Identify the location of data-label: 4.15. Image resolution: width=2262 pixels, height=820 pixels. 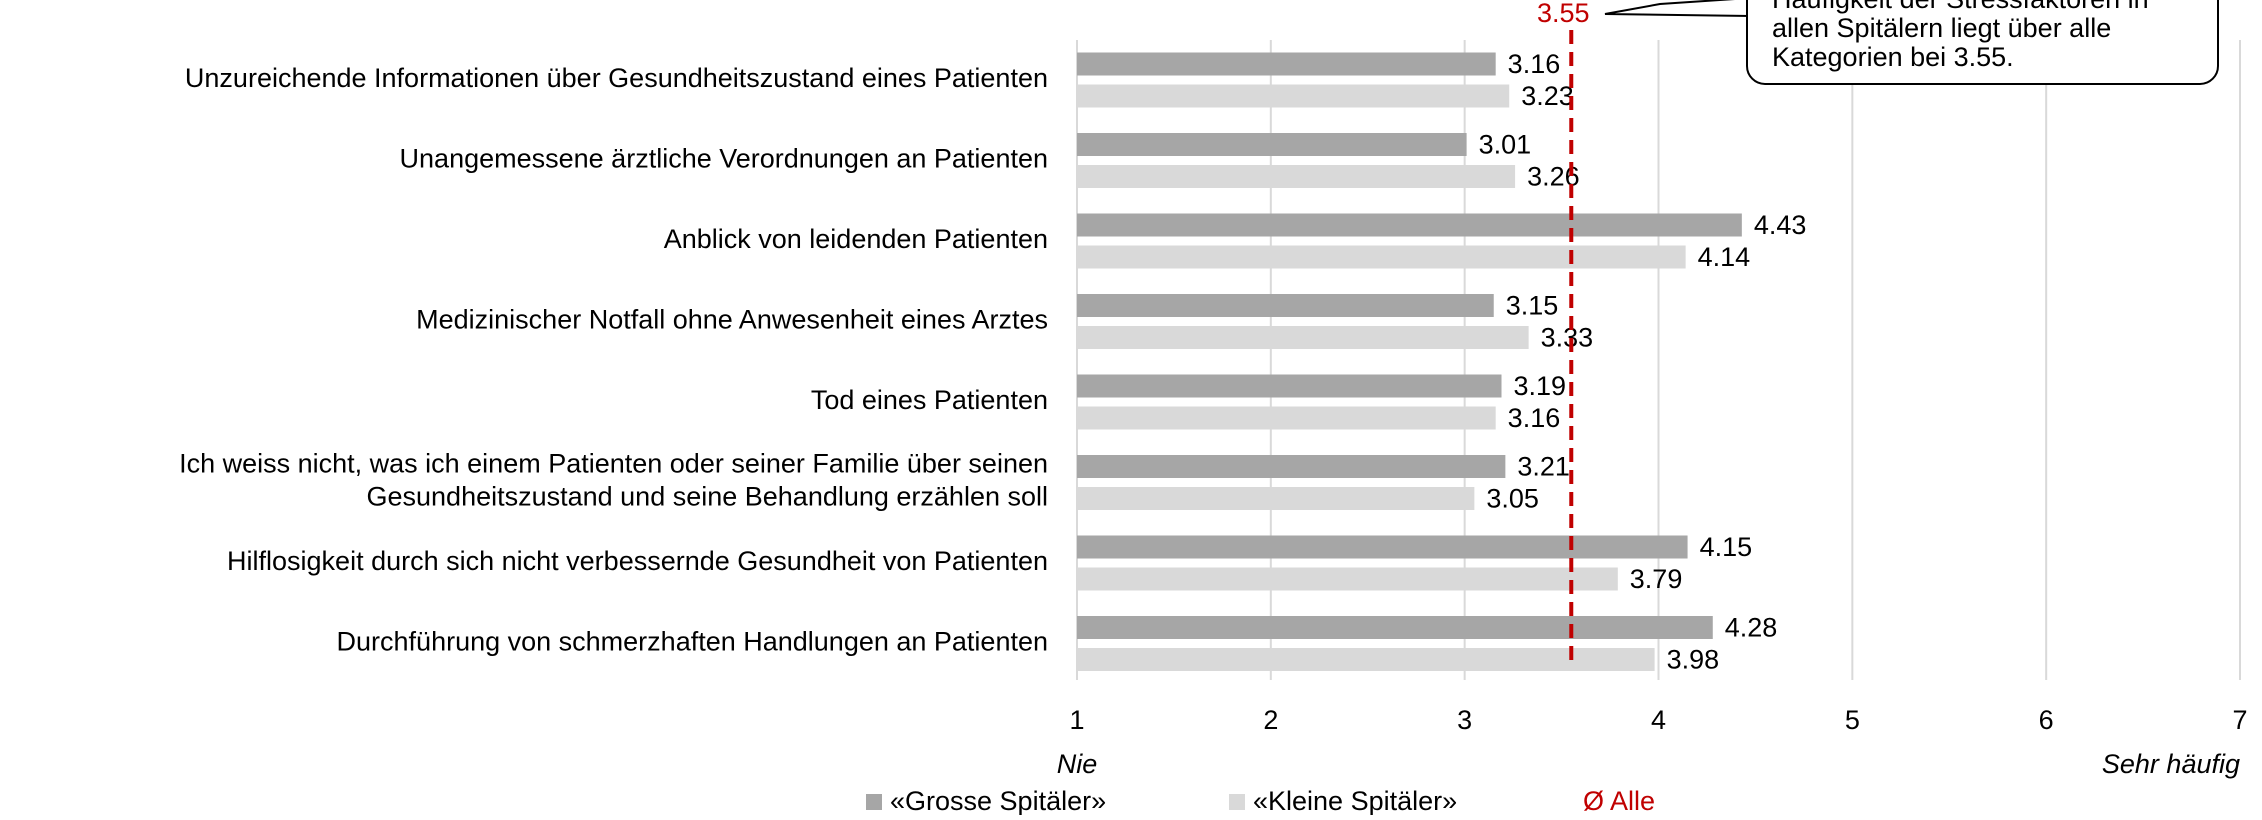
(1726, 547).